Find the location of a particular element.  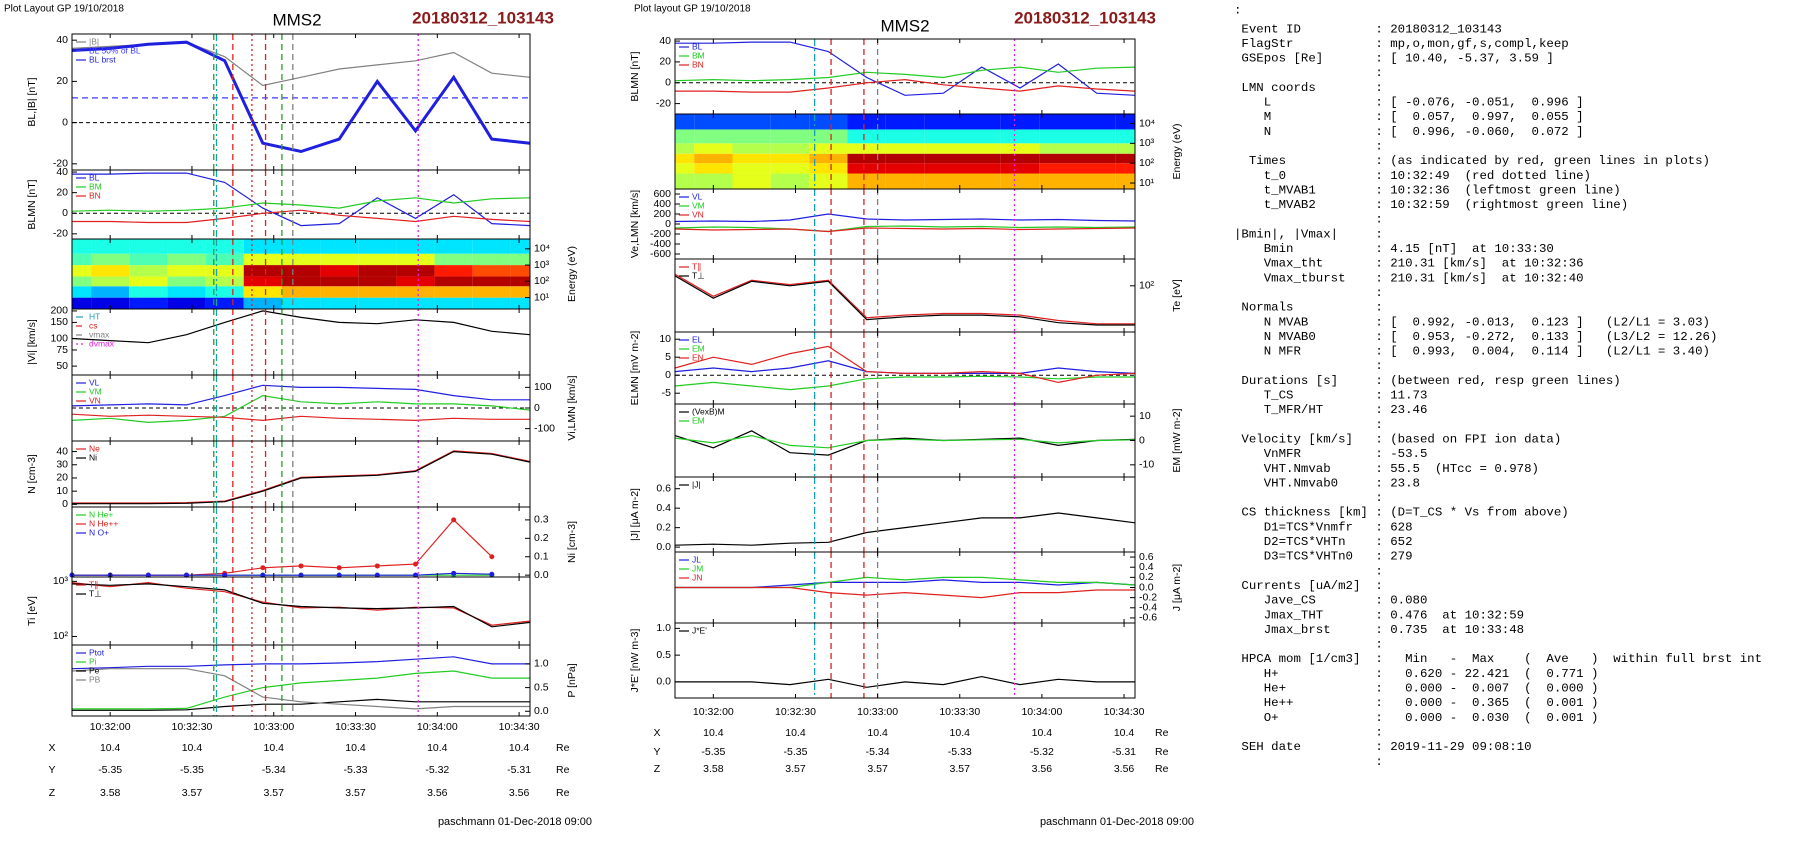

y-tick-label: 0.0 is located at coordinates (1146, 587).